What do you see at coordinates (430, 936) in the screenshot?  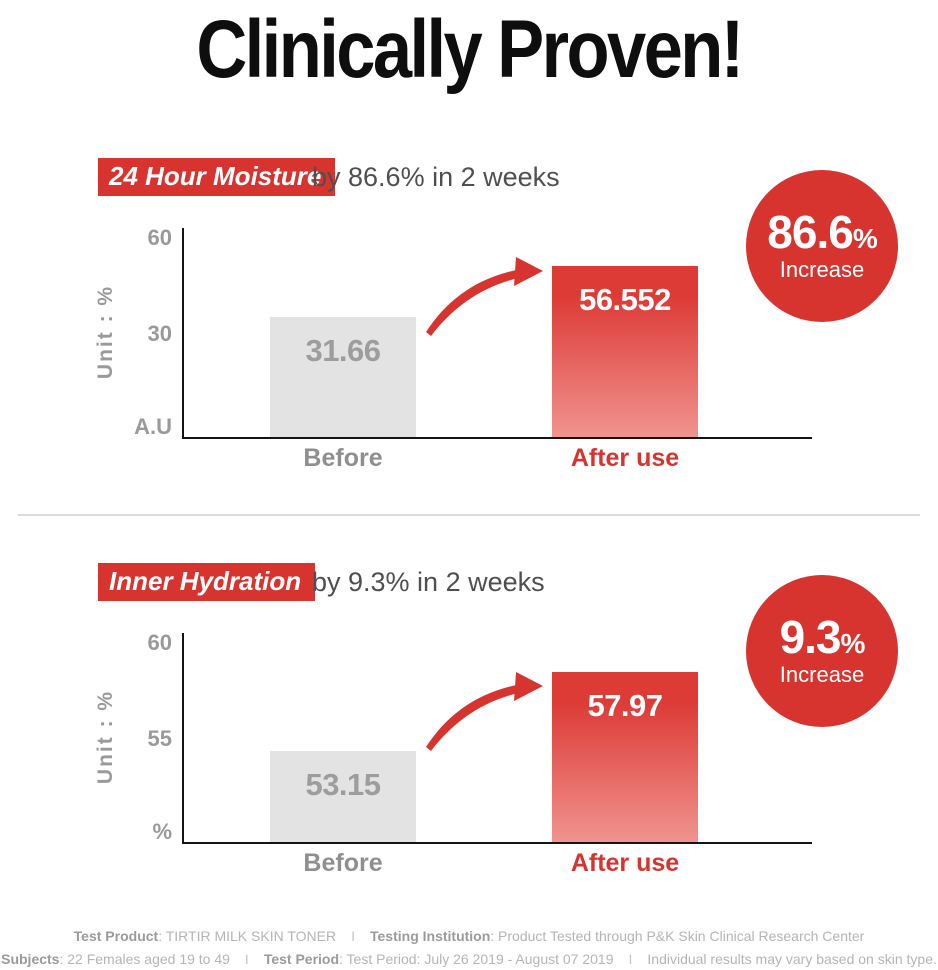 I see `testing-institution-label: Testing Institution` at bounding box center [430, 936].